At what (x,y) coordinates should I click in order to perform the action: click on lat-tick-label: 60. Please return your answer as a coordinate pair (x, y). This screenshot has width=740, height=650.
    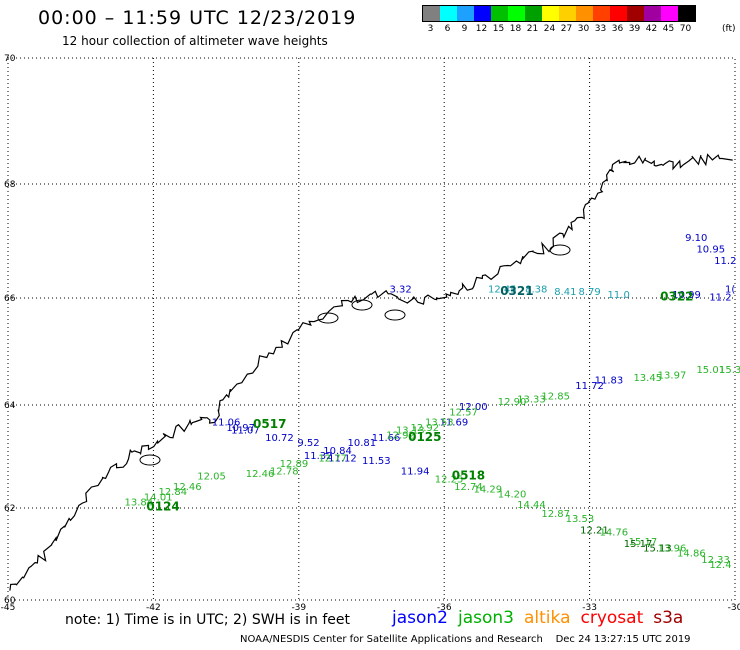
    Looking at the image, I should click on (10, 601).